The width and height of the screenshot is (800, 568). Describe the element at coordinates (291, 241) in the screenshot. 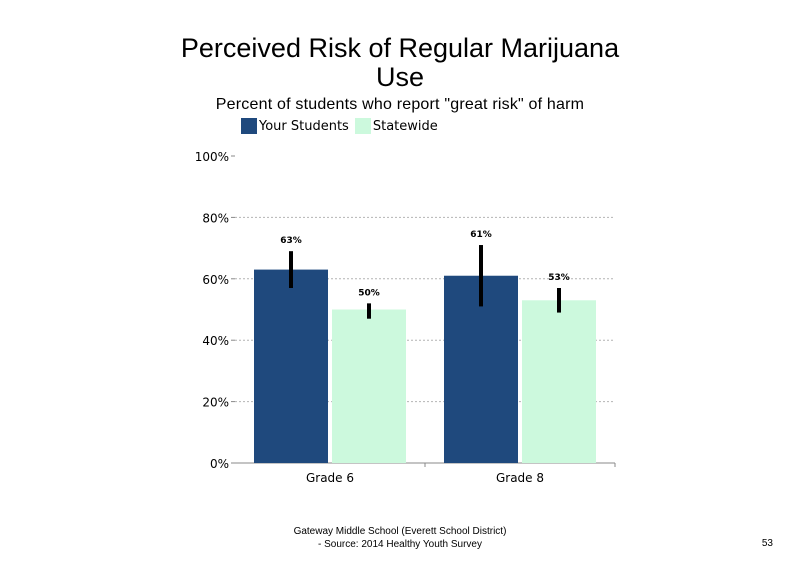

I see `data-label: 63%` at that location.